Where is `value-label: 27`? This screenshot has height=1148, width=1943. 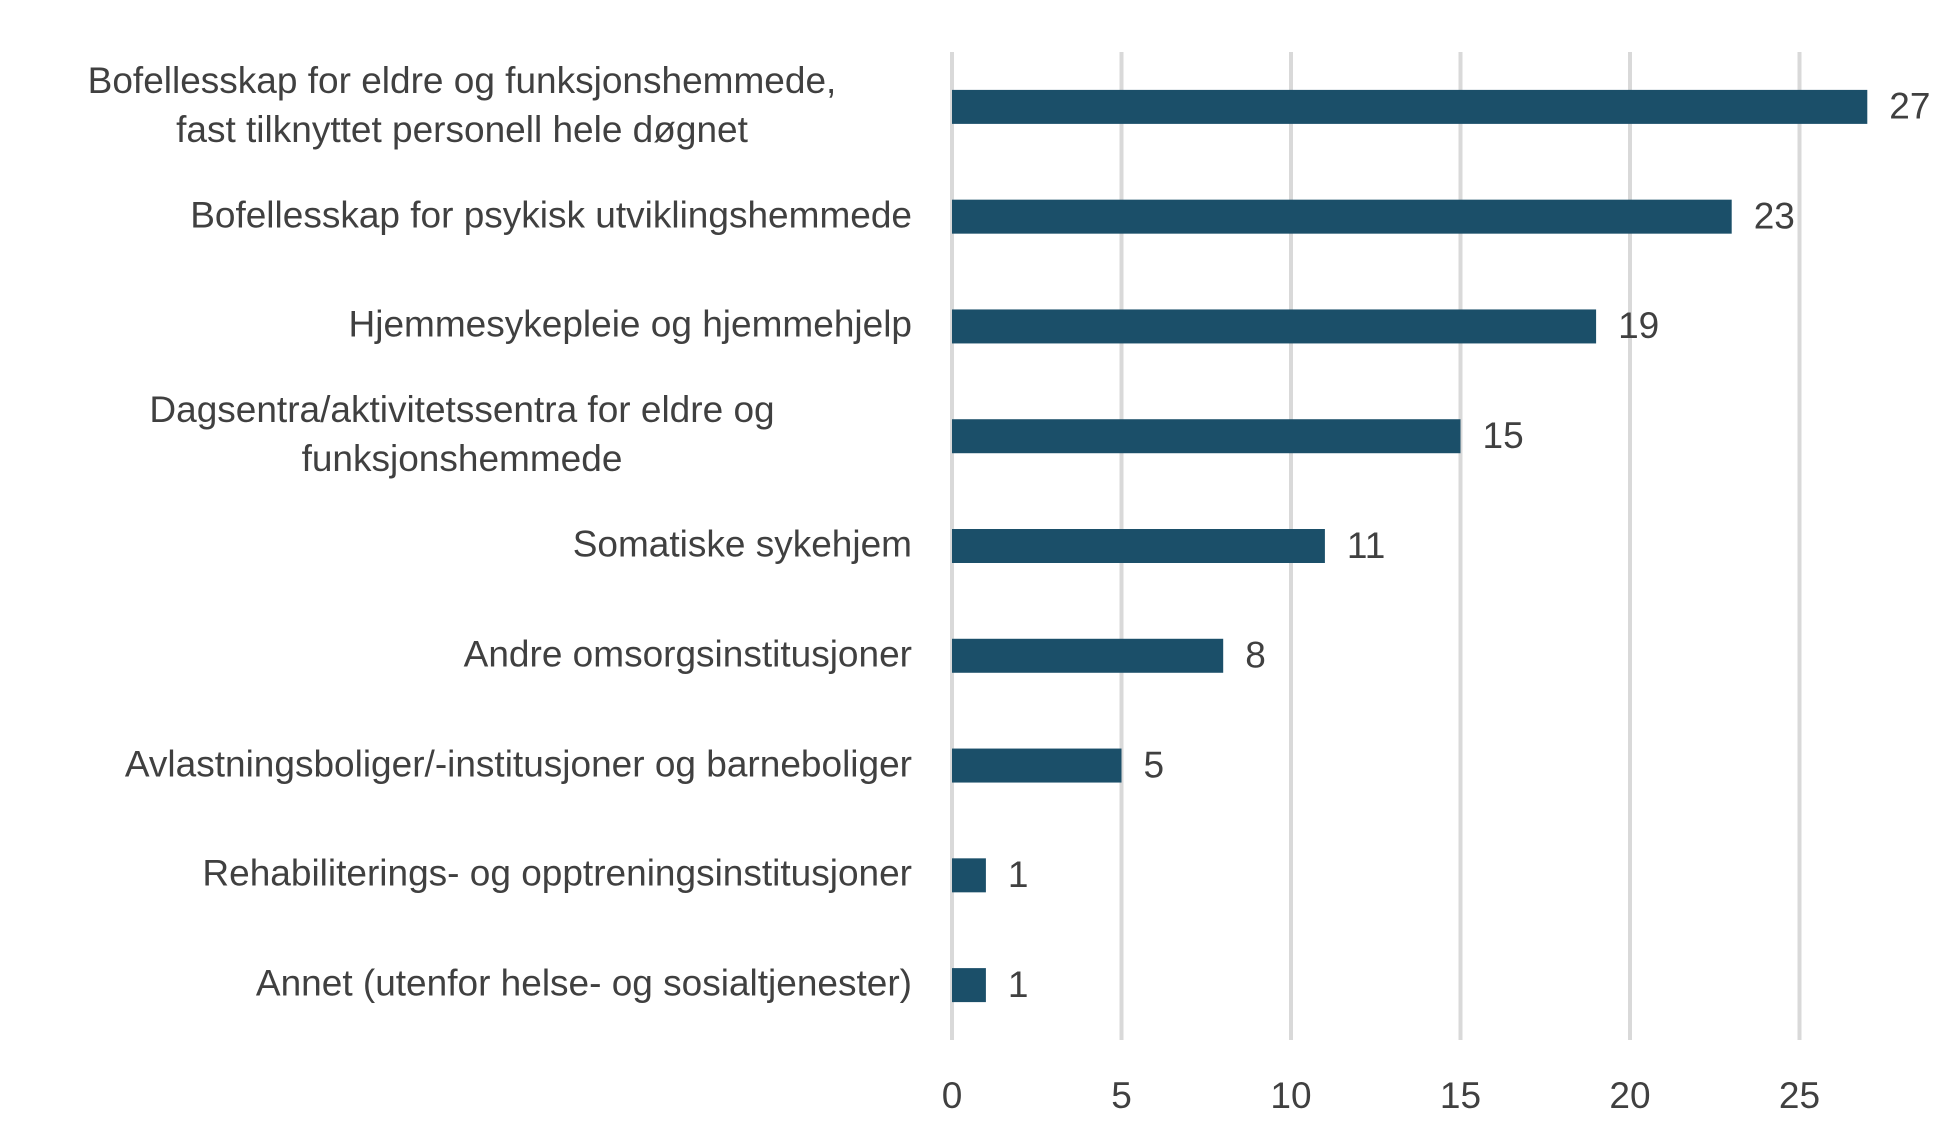
value-label: 27 is located at coordinates (1909, 106).